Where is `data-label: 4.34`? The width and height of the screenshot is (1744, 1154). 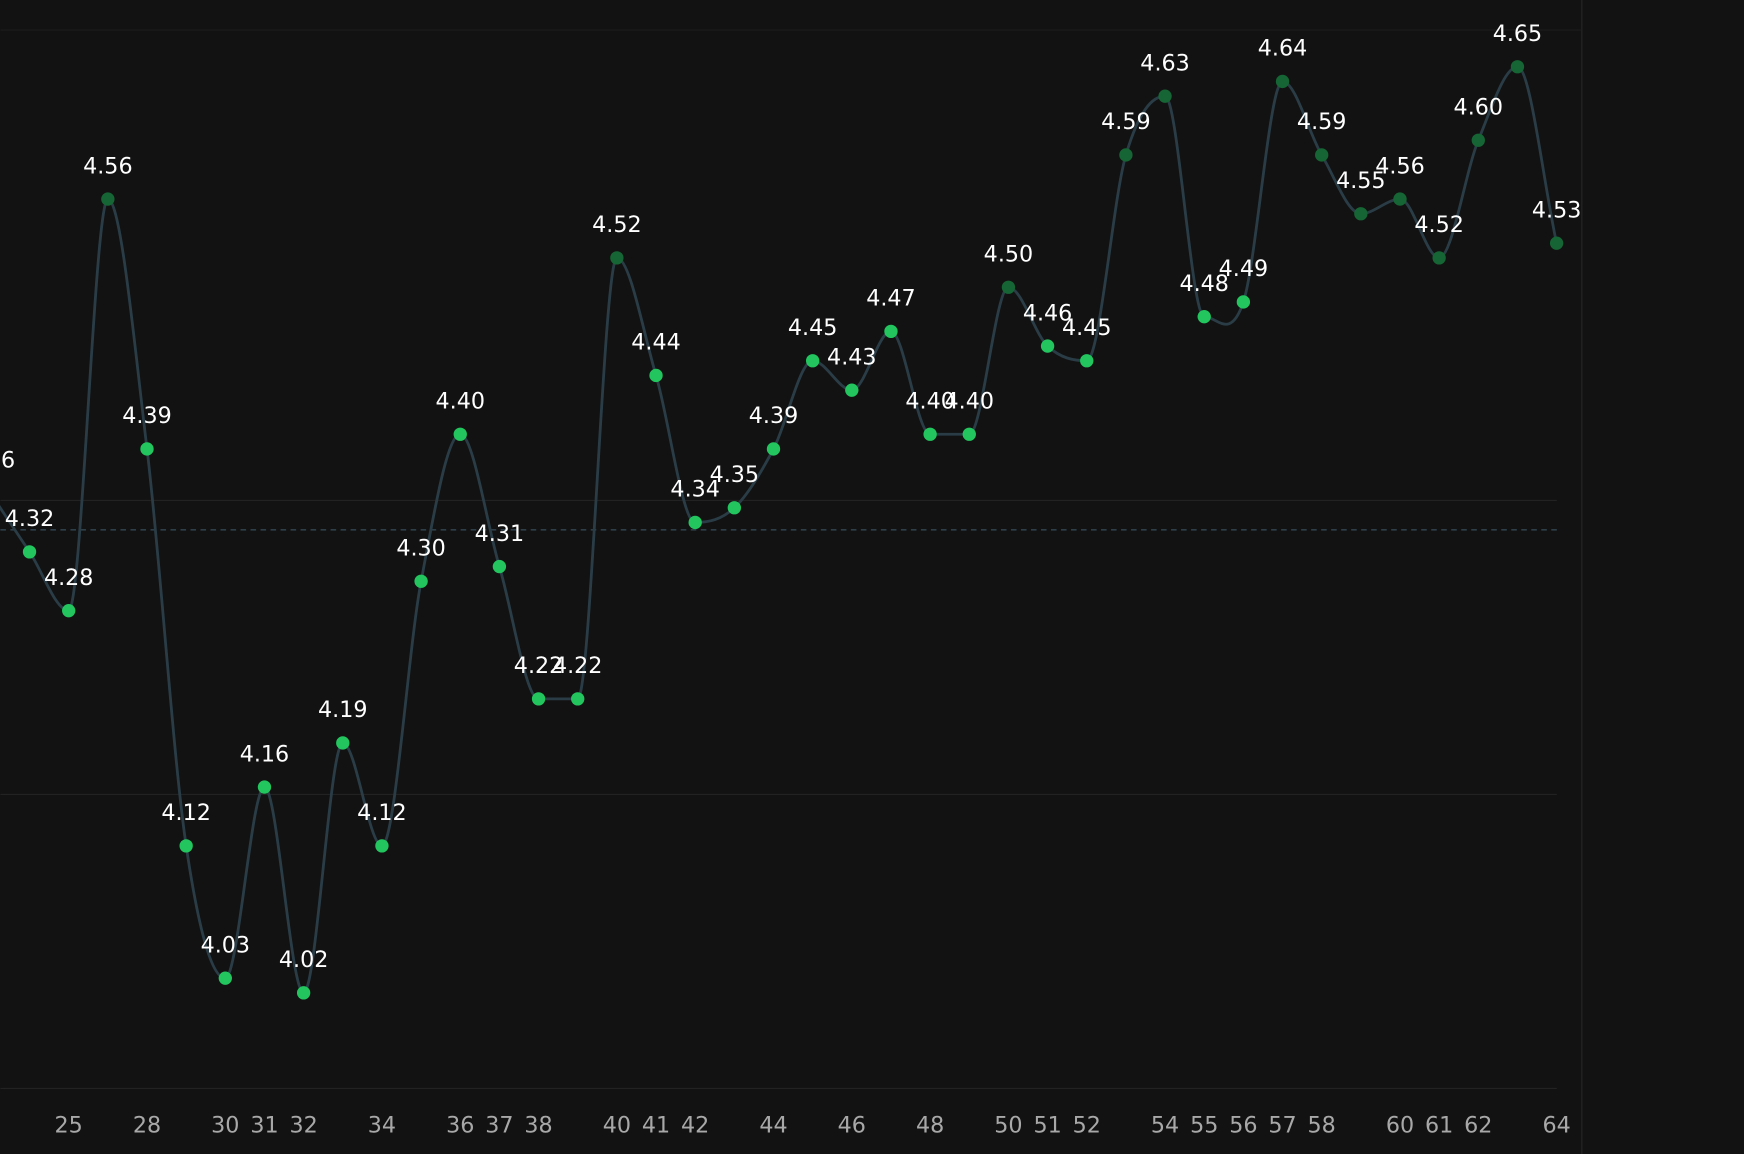 data-label: 4.34 is located at coordinates (694, 490).